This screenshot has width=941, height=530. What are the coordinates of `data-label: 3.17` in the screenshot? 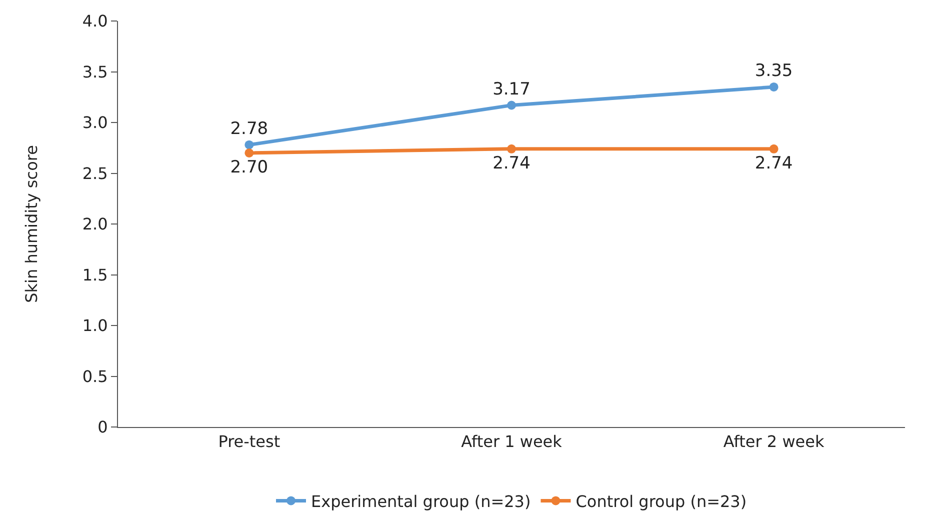 It's located at (511, 89).